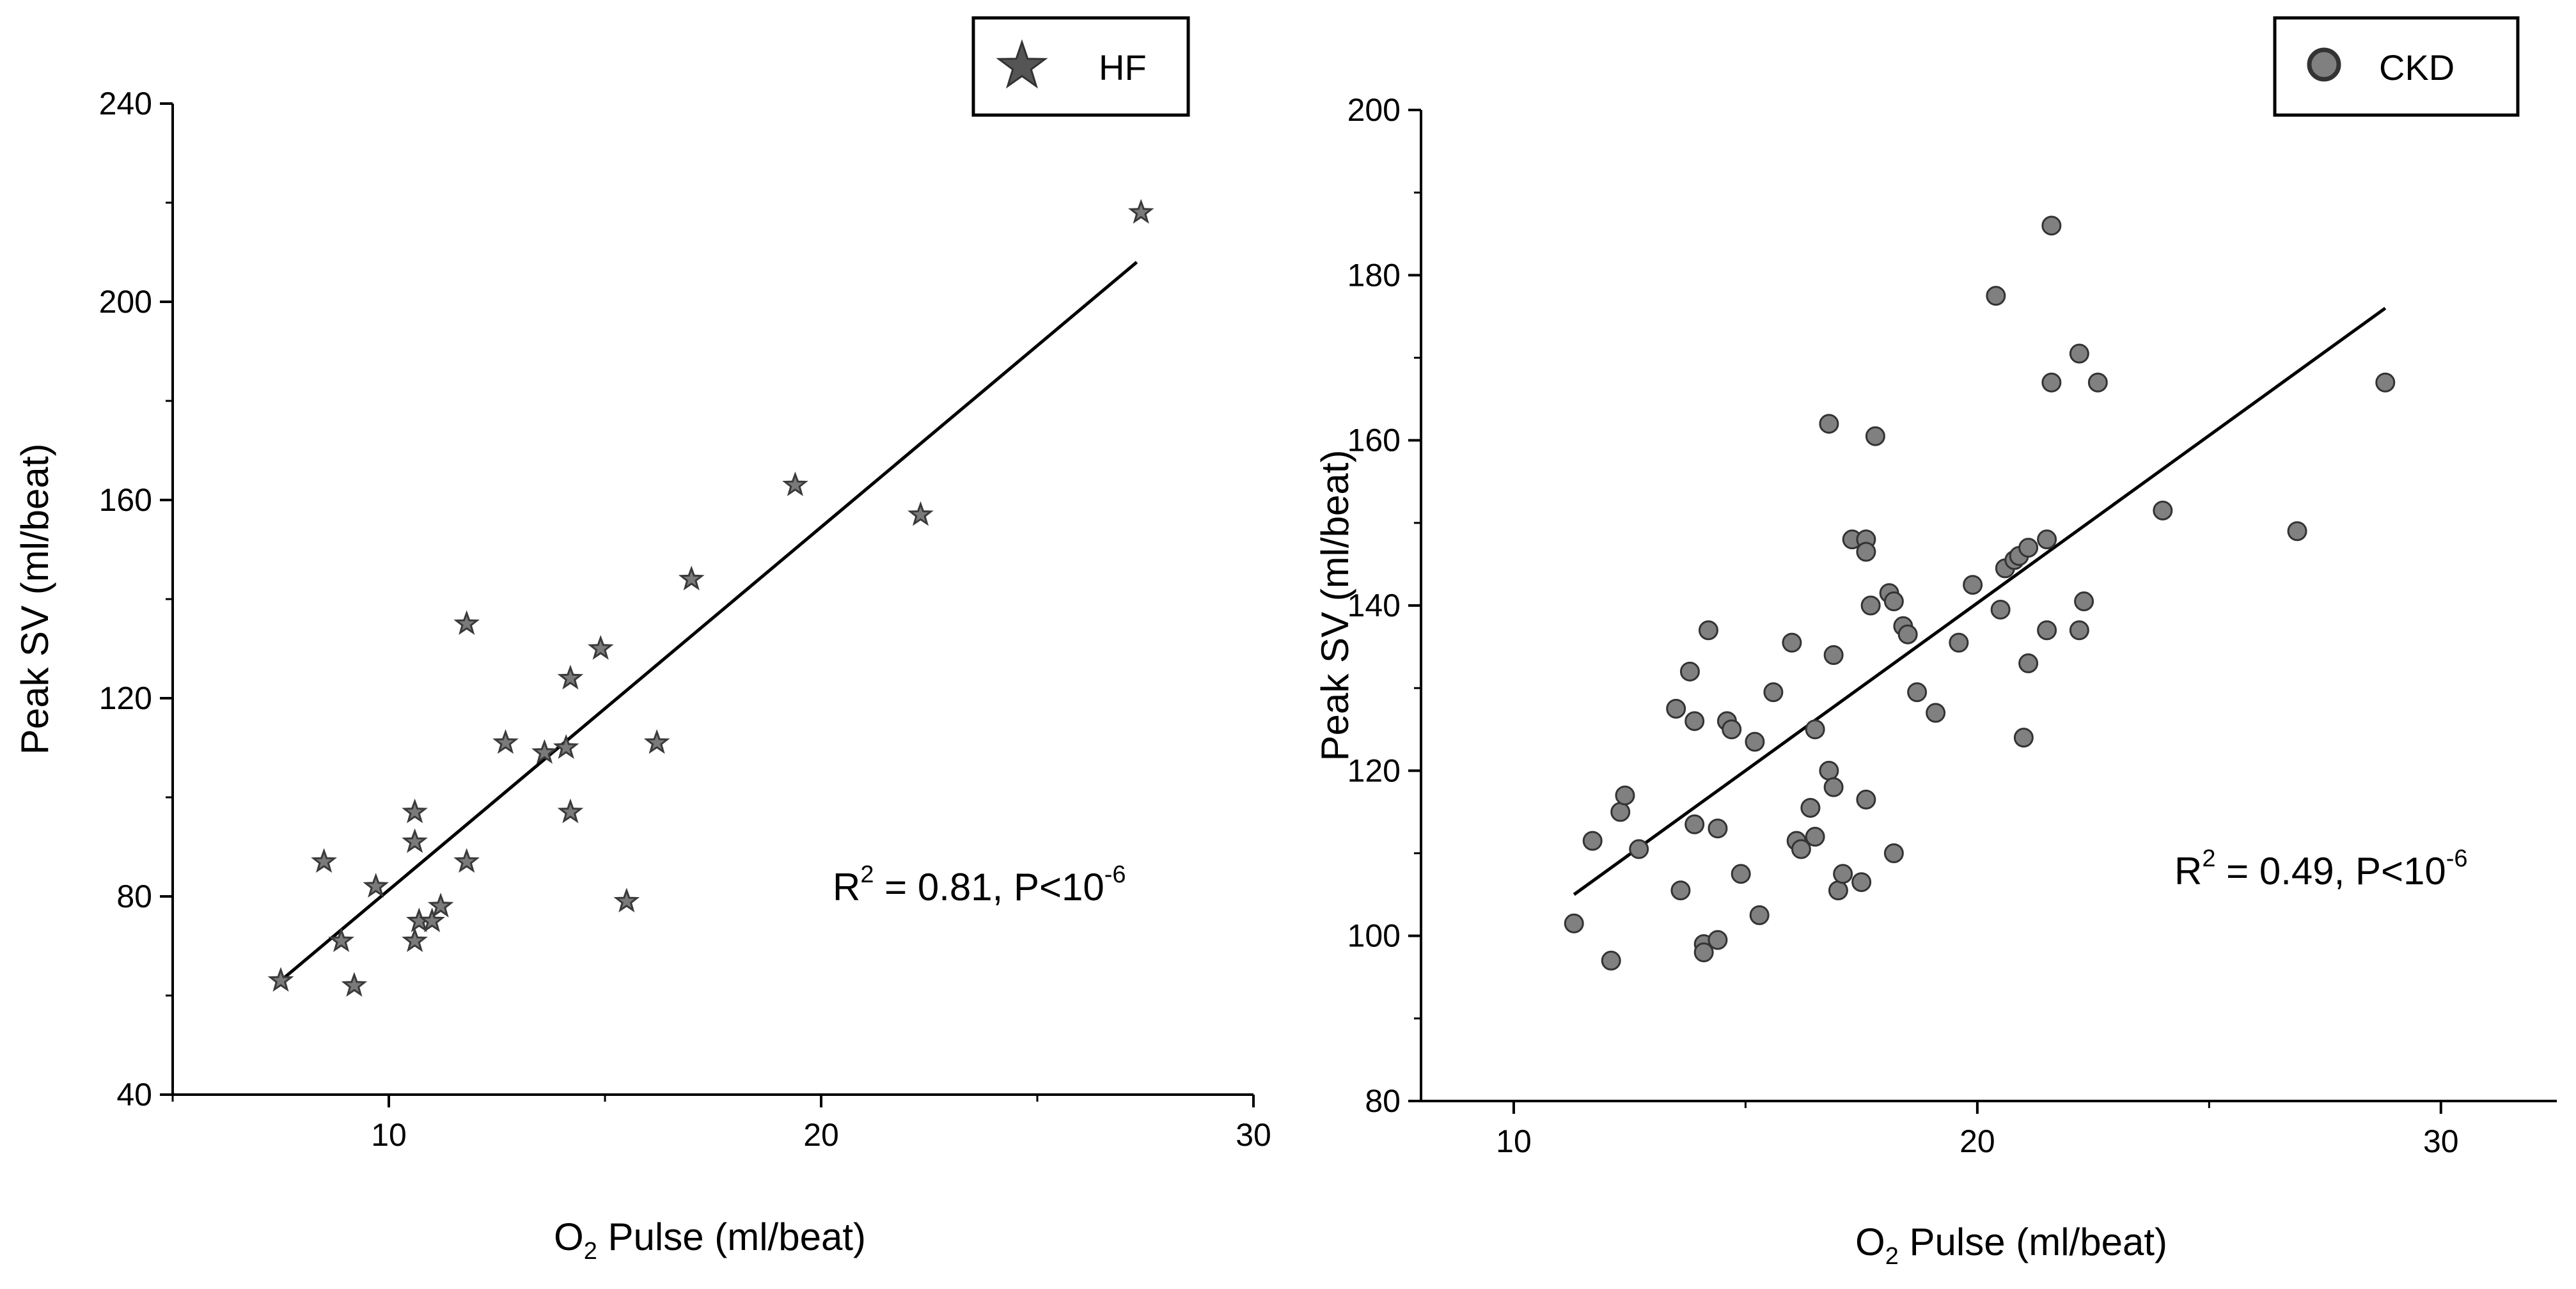  What do you see at coordinates (2011, 1245) in the screenshot?
I see `ckd-x-axis-title: O2 Pulse (ml/beat)` at bounding box center [2011, 1245].